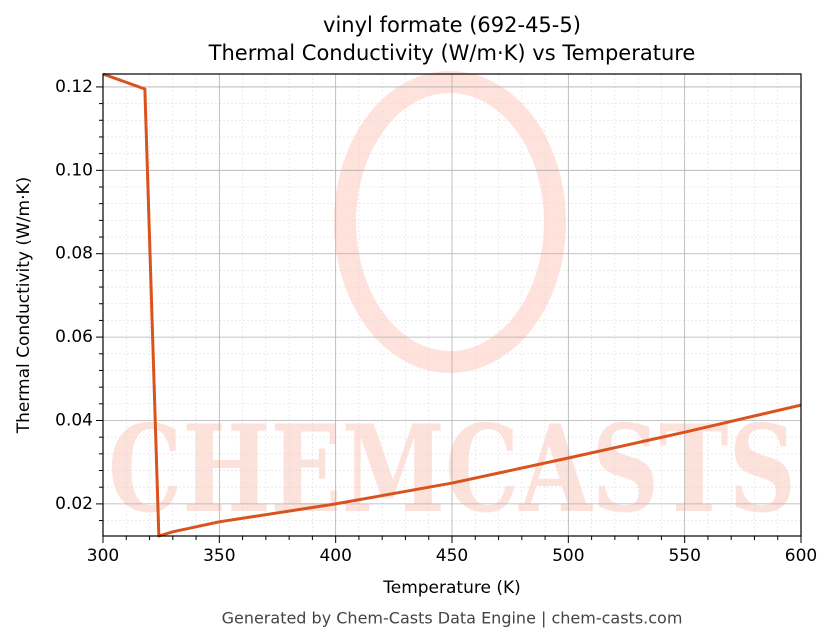 The height and width of the screenshot is (644, 836). What do you see at coordinates (568, 556) in the screenshot?
I see `x-tick-label: 500` at bounding box center [568, 556].